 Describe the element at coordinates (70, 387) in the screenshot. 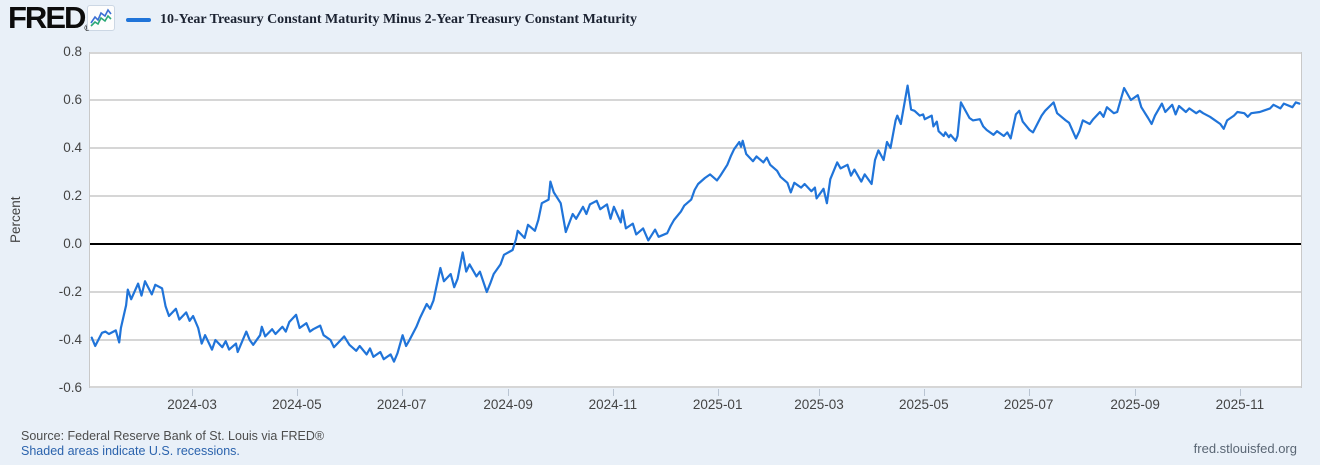

I see `y-tick-label: -0.6` at that location.